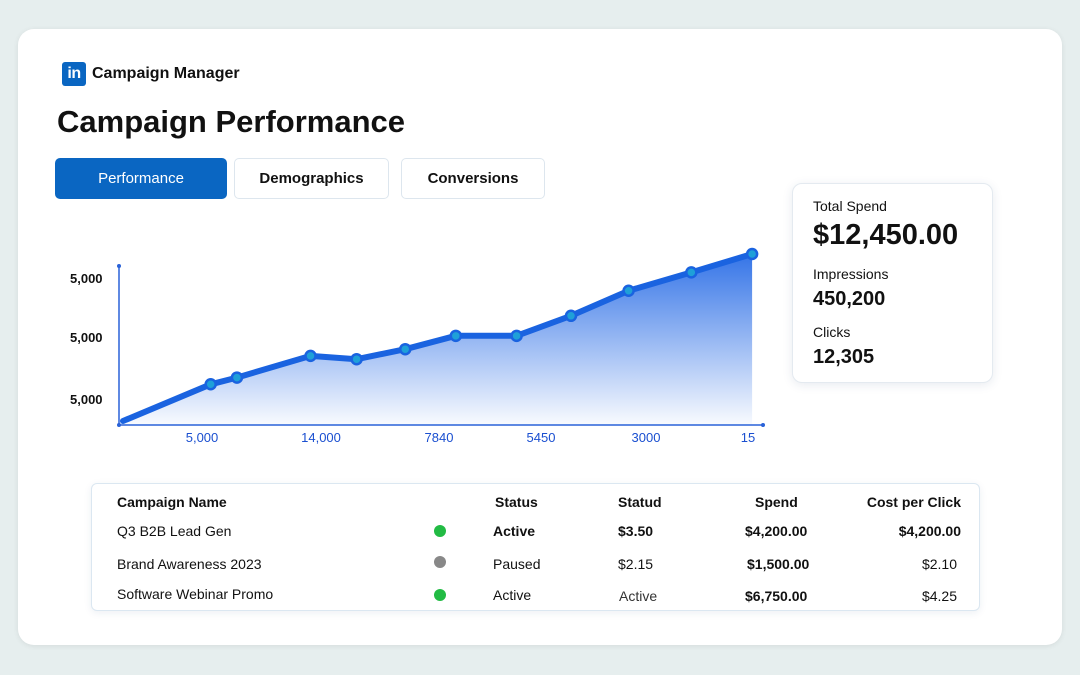  What do you see at coordinates (119, 425) in the screenshot?
I see `x-axis-origin` at bounding box center [119, 425].